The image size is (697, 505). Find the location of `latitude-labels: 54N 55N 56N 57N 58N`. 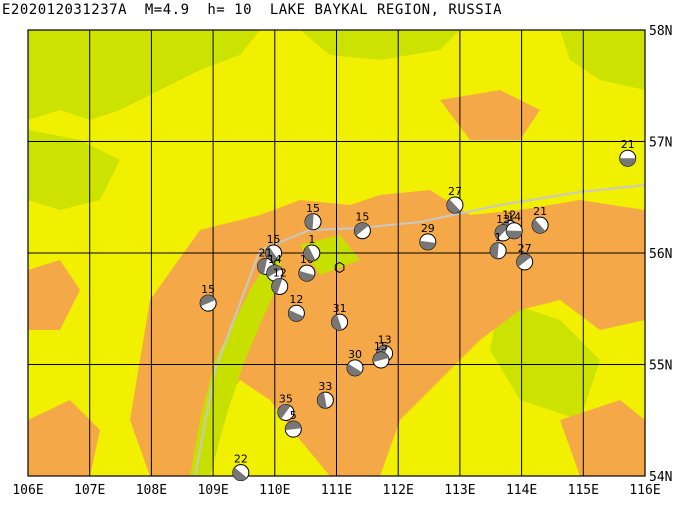

latitude-labels: 54N 55N 56N 57N 58N is located at coordinates (660, 254).